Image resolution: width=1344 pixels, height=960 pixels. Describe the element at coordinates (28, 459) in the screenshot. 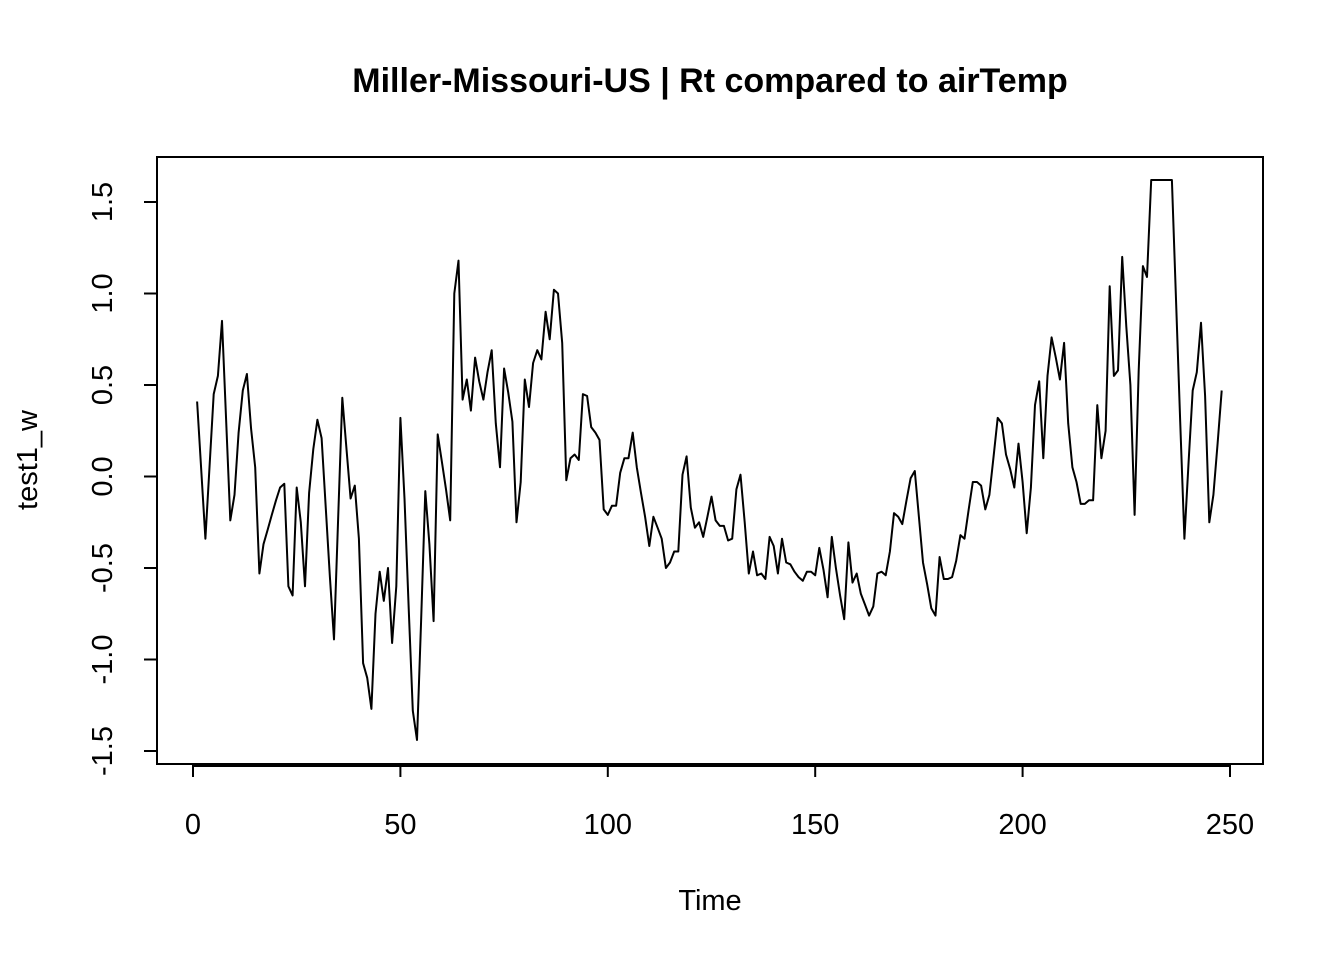

I see `y-axis-label: test1_w` at that location.